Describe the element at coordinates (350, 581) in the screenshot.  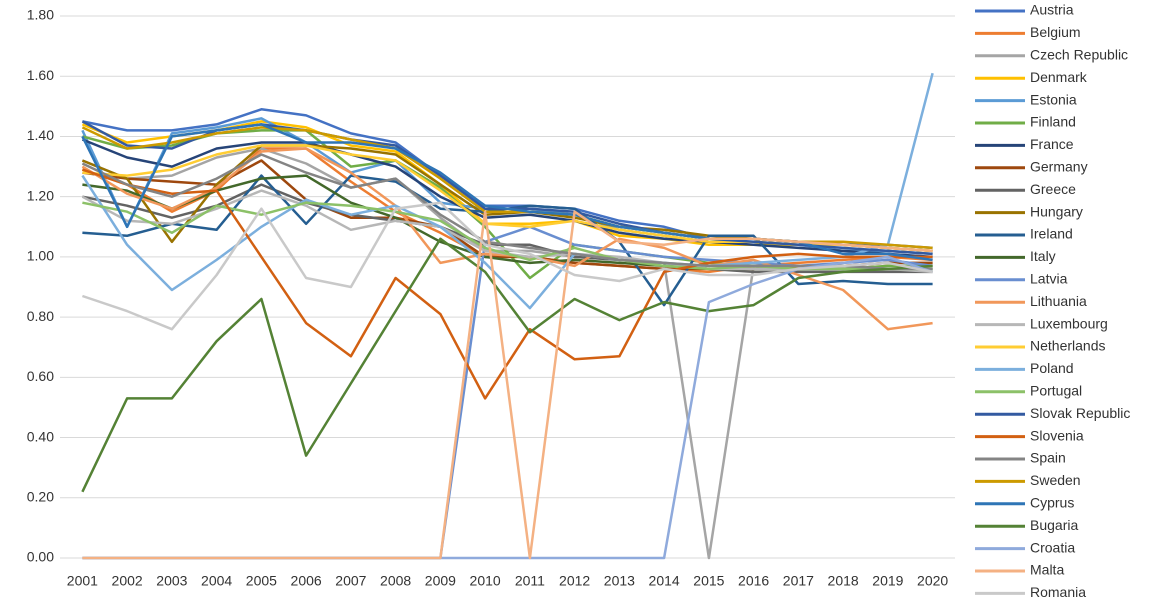
I see `x-tick-label: 2007` at that location.